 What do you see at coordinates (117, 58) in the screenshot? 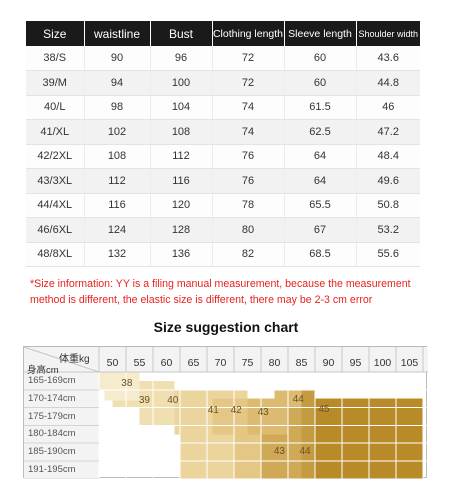
I see `cell-waistline: 90` at bounding box center [117, 58].